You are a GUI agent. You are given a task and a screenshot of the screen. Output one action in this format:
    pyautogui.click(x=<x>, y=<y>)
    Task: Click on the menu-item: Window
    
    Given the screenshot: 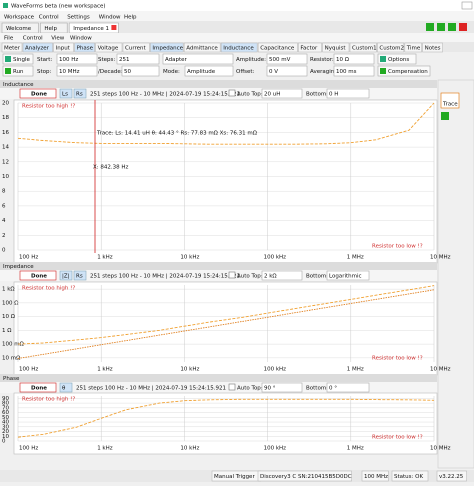 What is the action you would take?
    pyautogui.click(x=110, y=18)
    